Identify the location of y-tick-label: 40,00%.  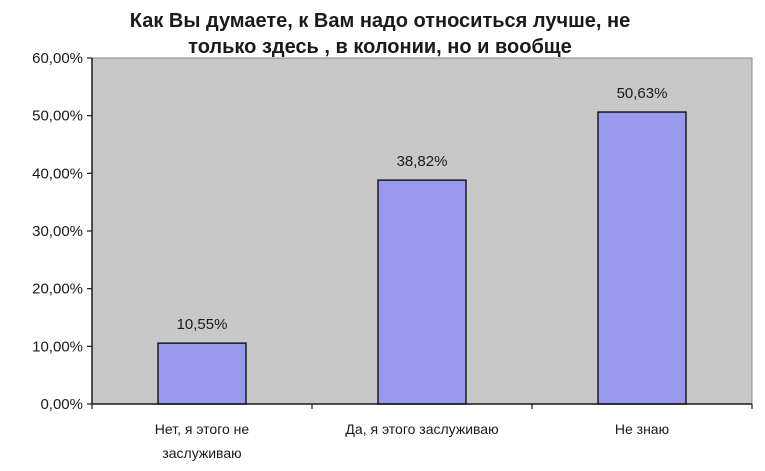
(57, 173).